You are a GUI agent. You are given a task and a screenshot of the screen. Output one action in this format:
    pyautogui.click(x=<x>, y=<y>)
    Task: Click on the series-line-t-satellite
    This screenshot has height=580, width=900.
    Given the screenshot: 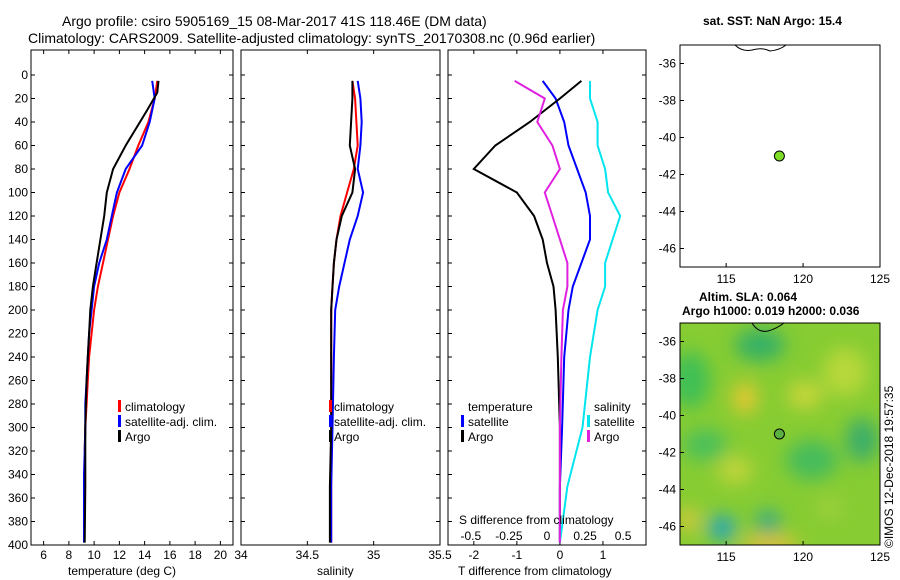 What is the action you would take?
    pyautogui.click(x=566, y=311)
    